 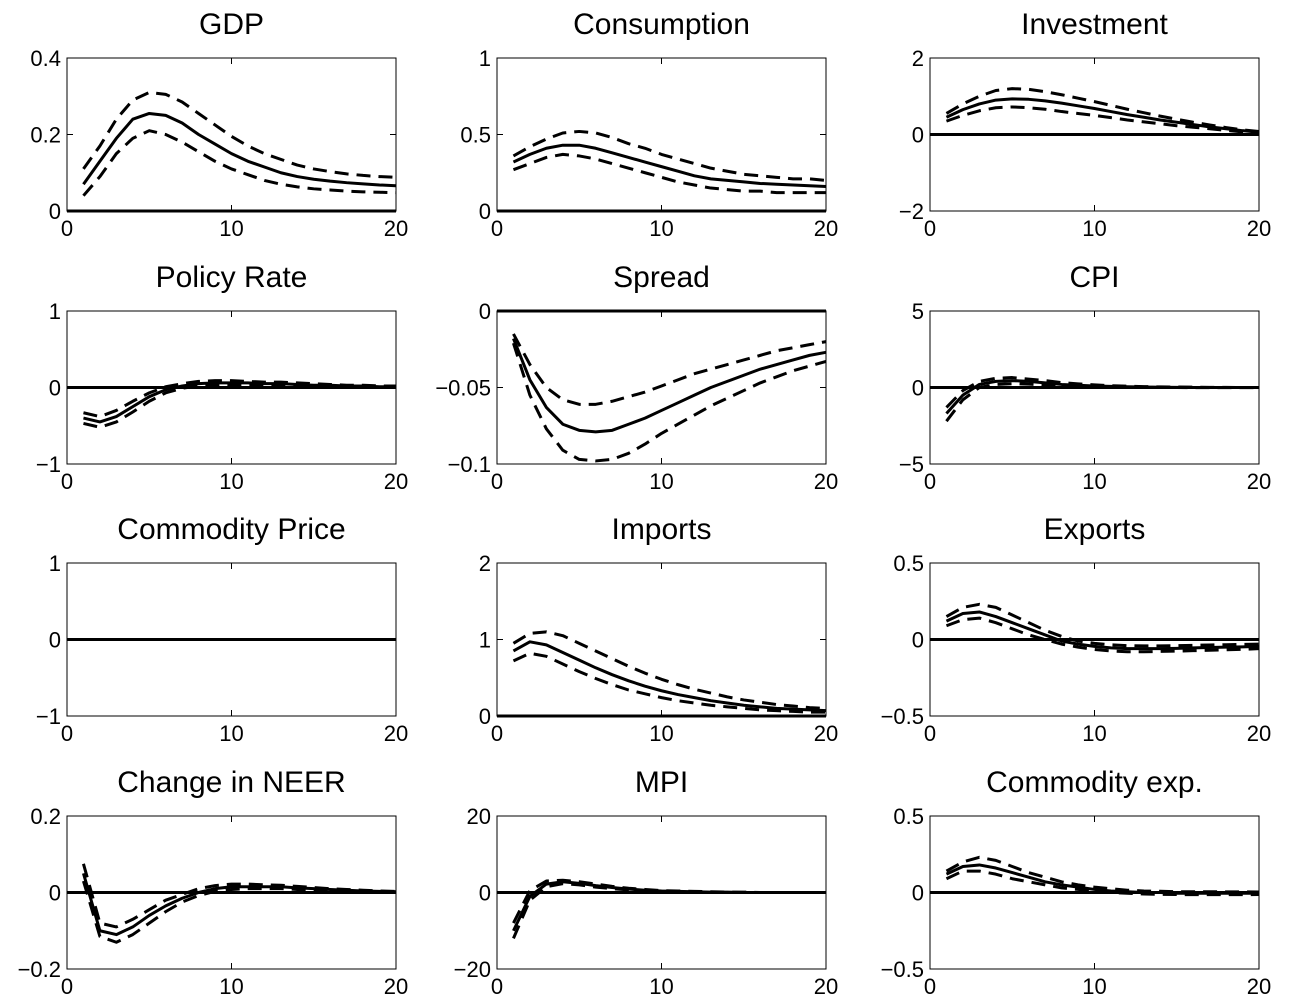 I want to click on panel-title: Consumption, so click(x=661, y=24).